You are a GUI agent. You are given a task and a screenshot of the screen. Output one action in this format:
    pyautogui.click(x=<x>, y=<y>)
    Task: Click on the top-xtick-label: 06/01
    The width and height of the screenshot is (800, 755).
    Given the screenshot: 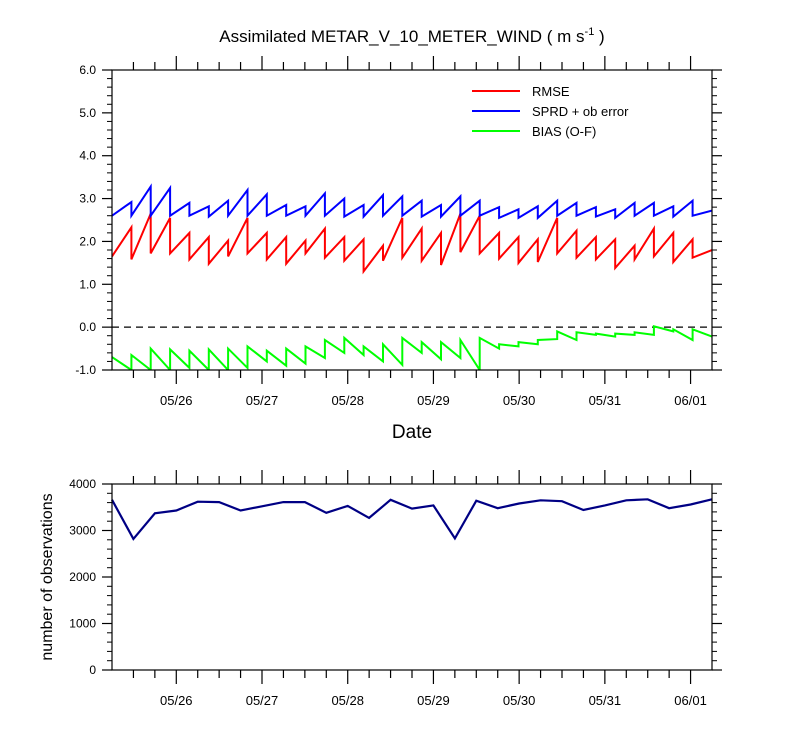 What is the action you would take?
    pyautogui.click(x=690, y=400)
    